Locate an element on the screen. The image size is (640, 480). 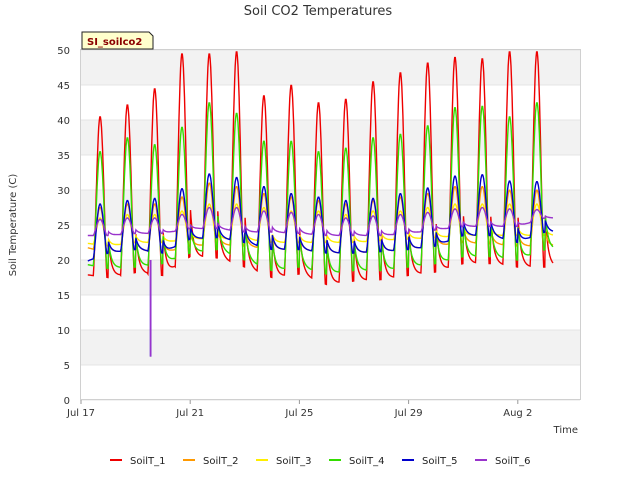
site-badge: SI_soilco2 is located at coordinates (117, 40).